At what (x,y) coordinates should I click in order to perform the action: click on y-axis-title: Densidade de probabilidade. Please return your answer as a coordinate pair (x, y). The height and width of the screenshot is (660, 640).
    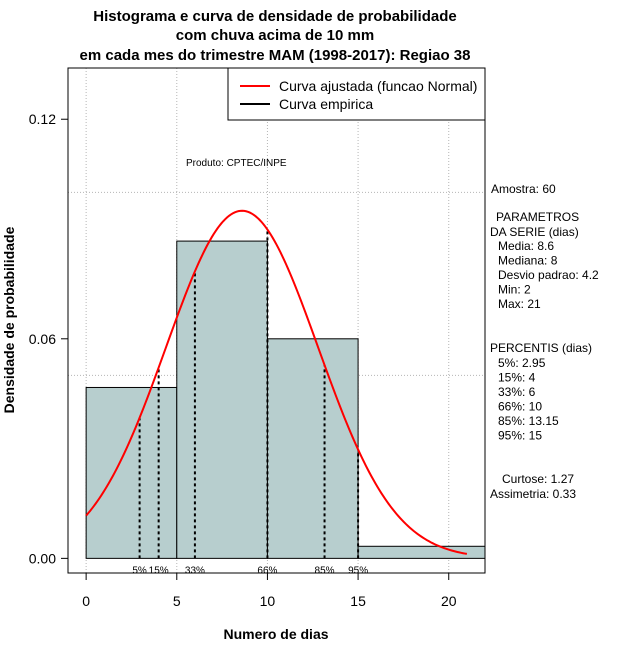
    Looking at the image, I should click on (9, 319).